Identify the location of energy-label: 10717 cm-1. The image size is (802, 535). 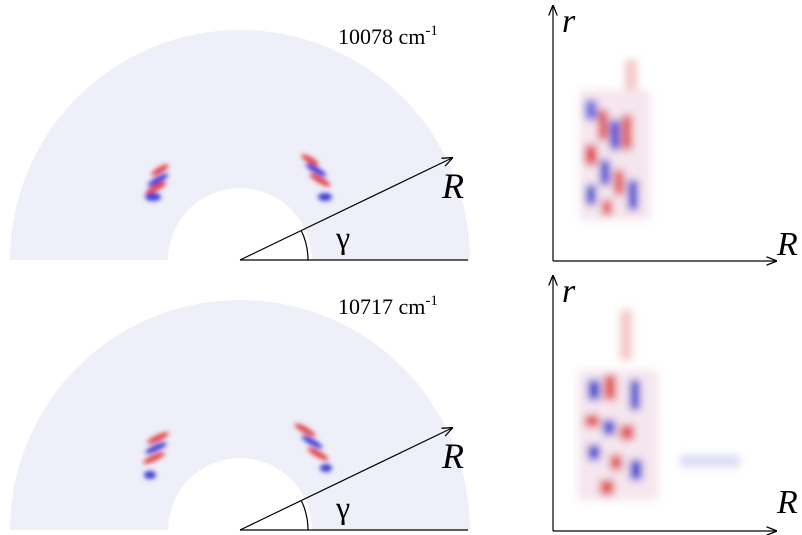
(388, 306).